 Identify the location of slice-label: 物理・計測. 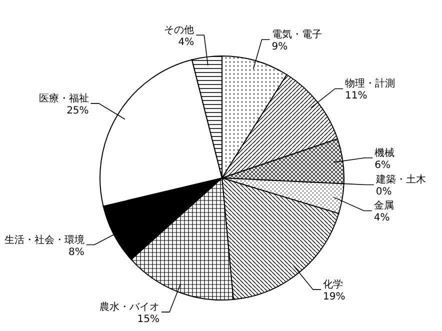
(369, 84).